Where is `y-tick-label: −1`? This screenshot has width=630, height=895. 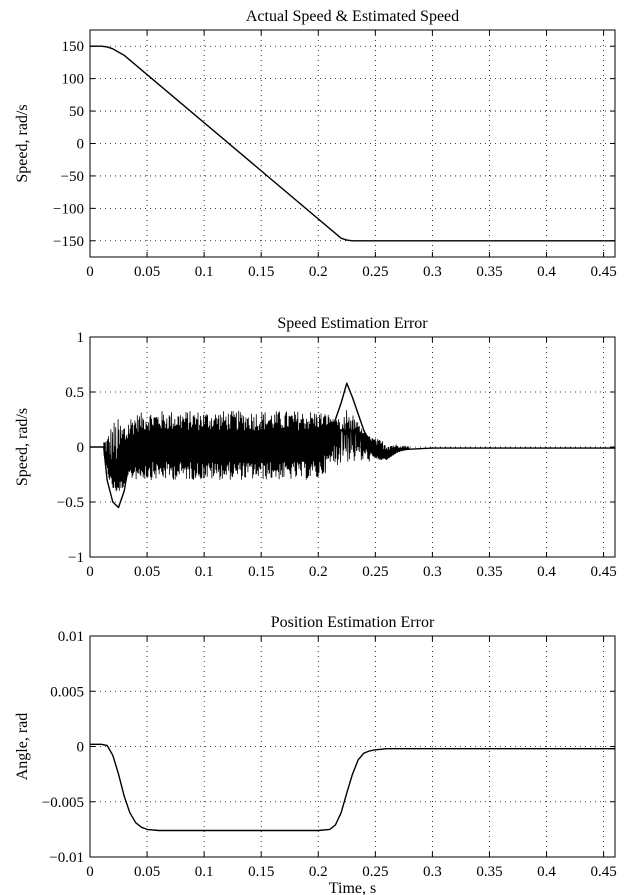 y-tick-label: −1 is located at coordinates (76, 558).